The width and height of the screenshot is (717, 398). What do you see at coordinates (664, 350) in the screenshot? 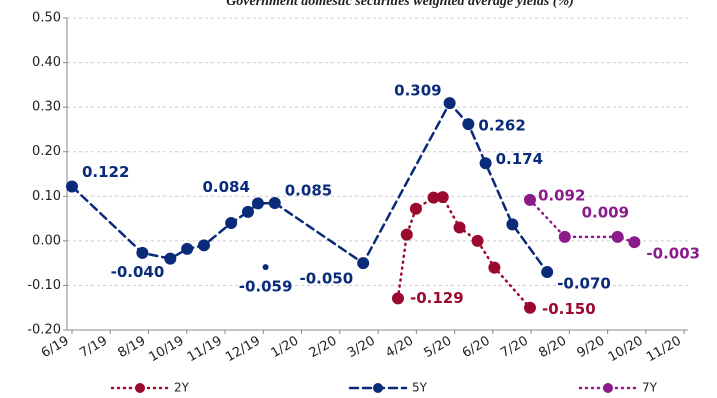
I see `x-tick-label: 11/20` at bounding box center [664, 350].